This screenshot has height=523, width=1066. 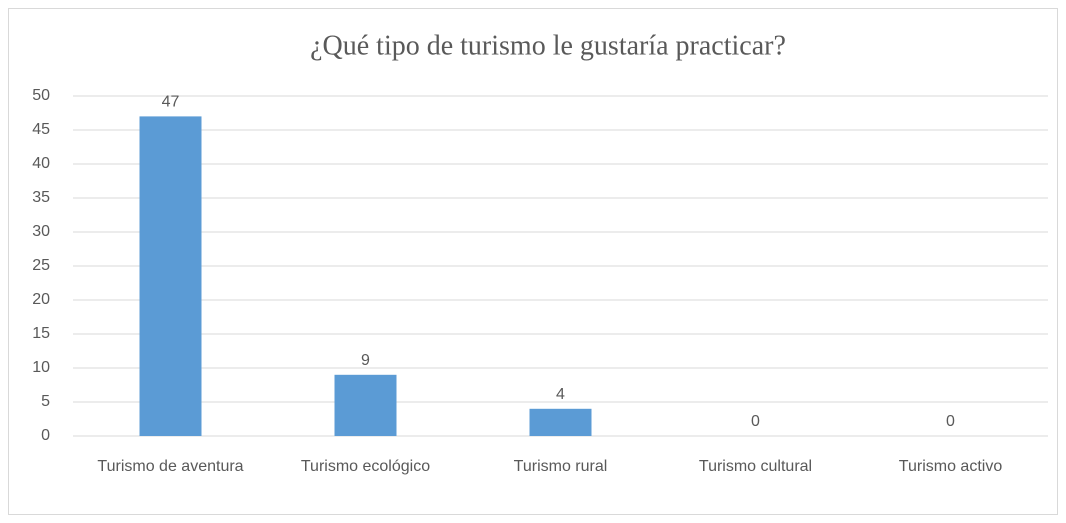 What do you see at coordinates (41, 333) in the screenshot?
I see `y-tick-label: 15` at bounding box center [41, 333].